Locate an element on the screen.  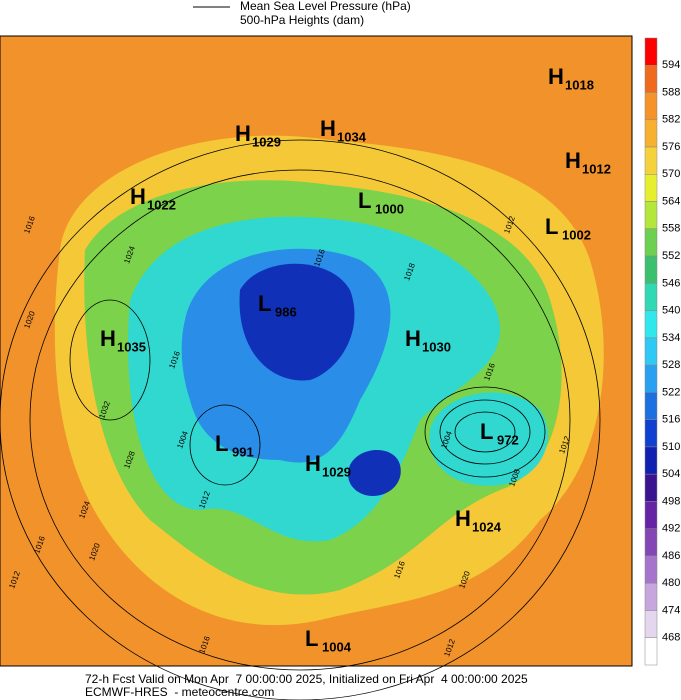
colorbar-label: 534 is located at coordinates (671, 338).